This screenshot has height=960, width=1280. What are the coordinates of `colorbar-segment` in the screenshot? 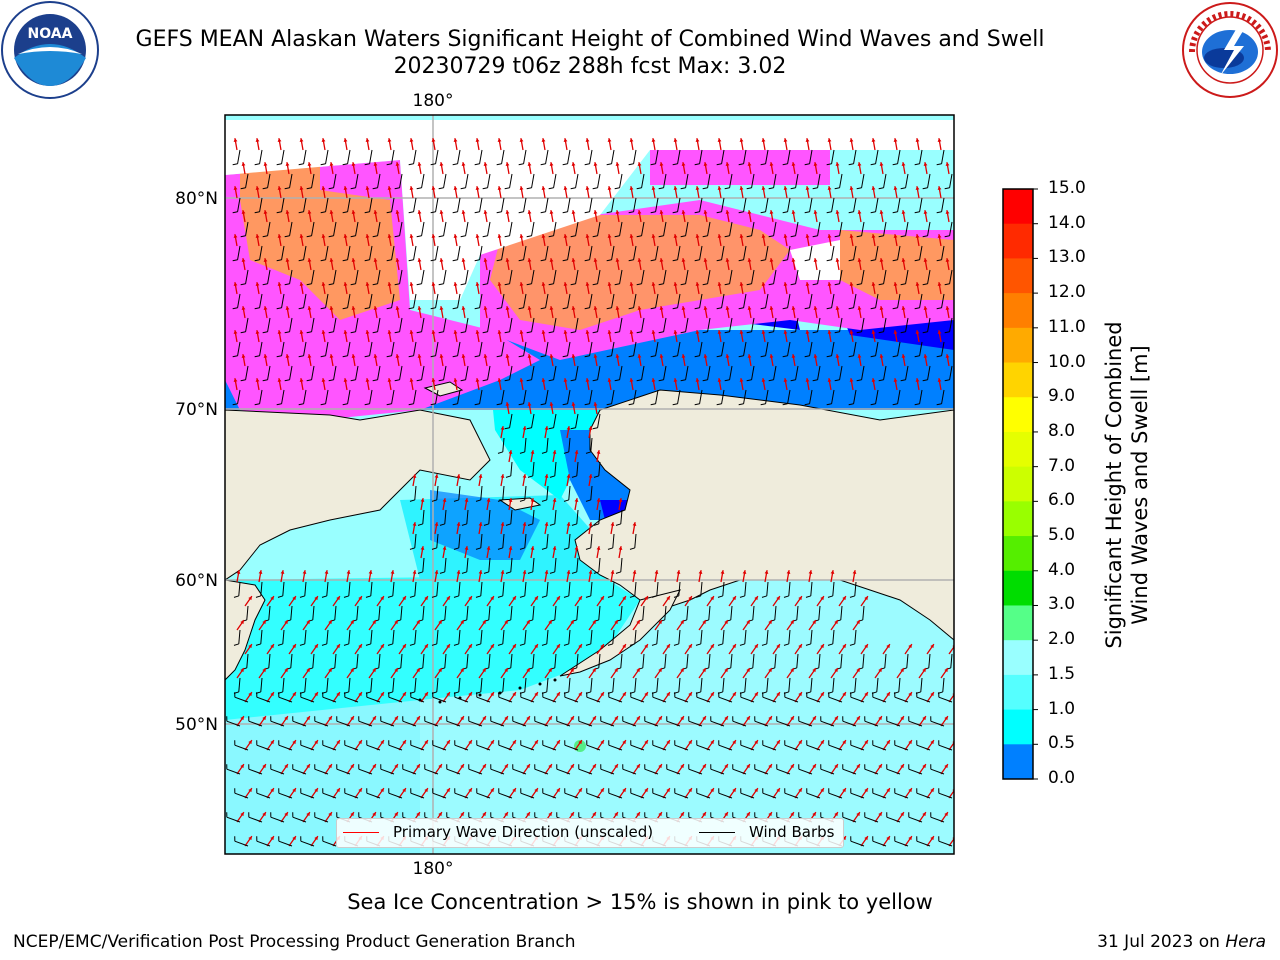 It's located at (1018, 588).